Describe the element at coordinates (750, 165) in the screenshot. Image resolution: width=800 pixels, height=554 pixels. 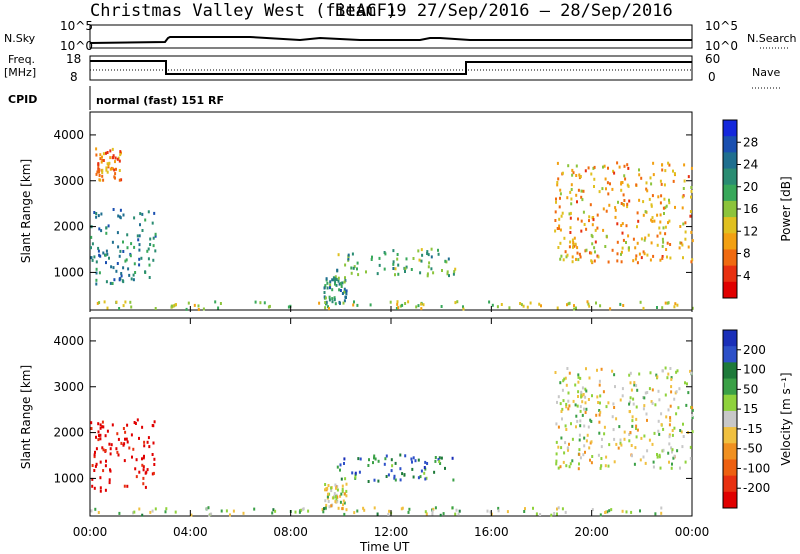
I see `power-colorbar-label: 24` at that location.